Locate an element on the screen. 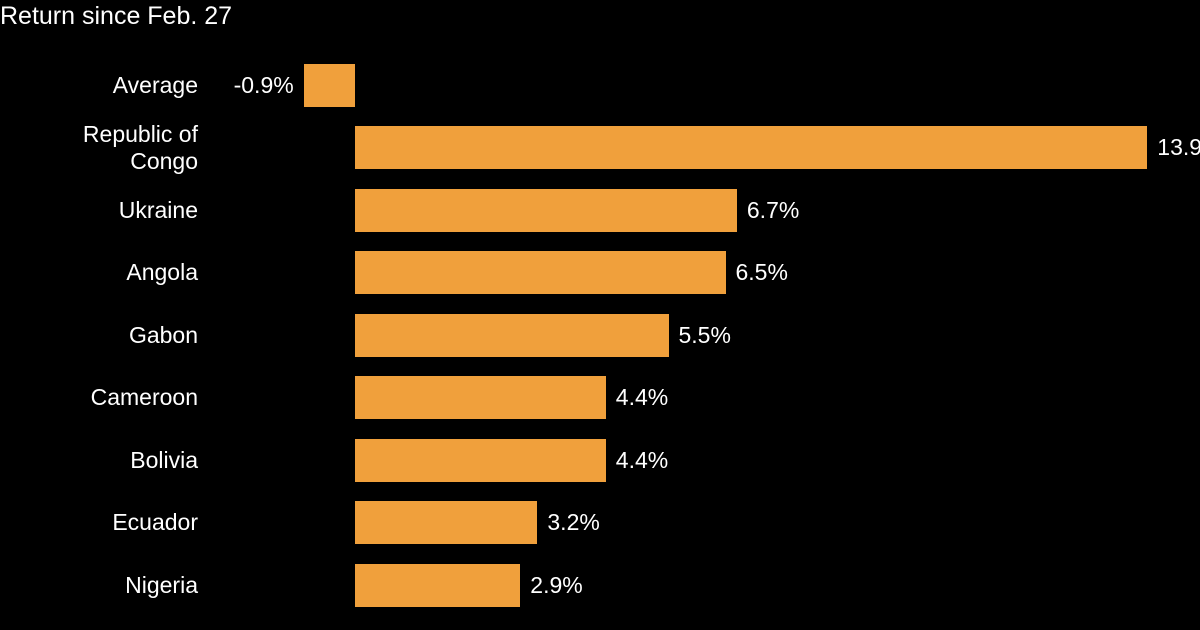 Image resolution: width=1200 pixels, height=630 pixels. chart-title: Return since Feb. 27 is located at coordinates (116, 16).